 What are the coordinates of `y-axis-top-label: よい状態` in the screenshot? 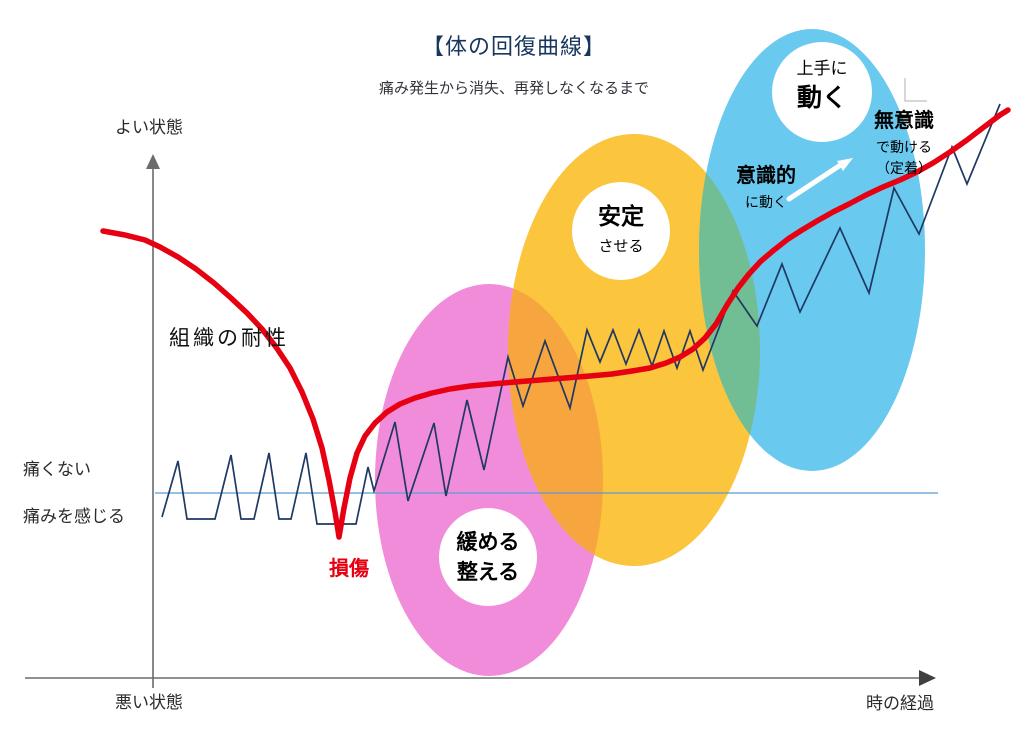 It's located at (149, 127).